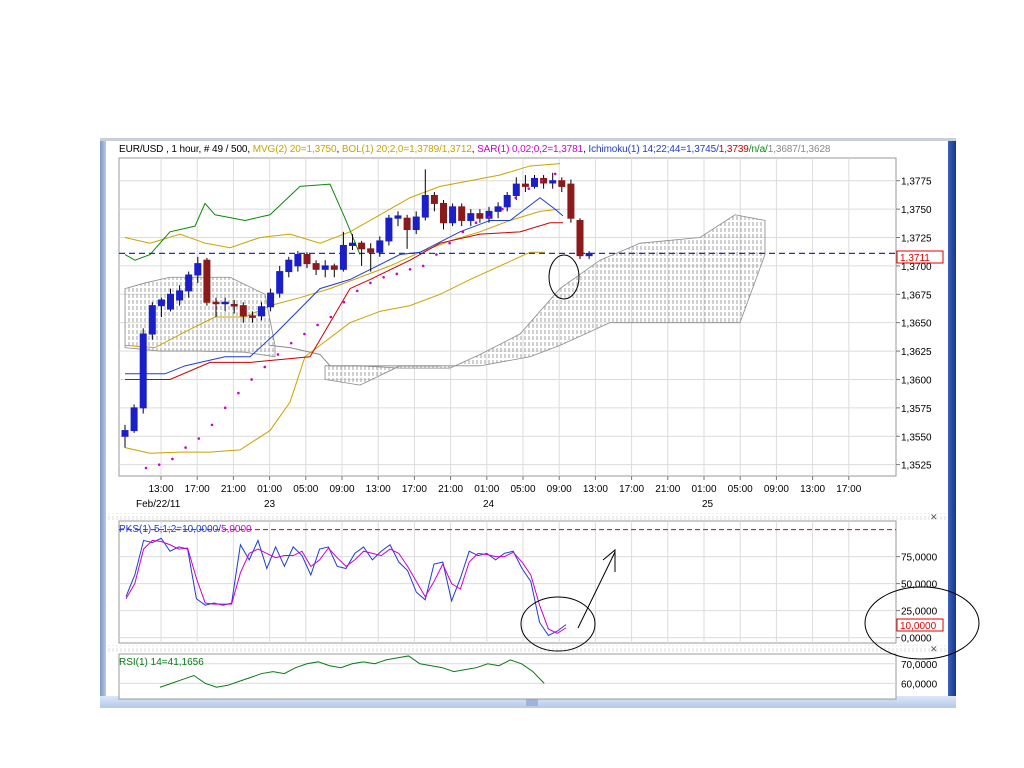 The height and width of the screenshot is (768, 1024). What do you see at coordinates (158, 504) in the screenshot?
I see `date-label: Feb/22/11` at bounding box center [158, 504].